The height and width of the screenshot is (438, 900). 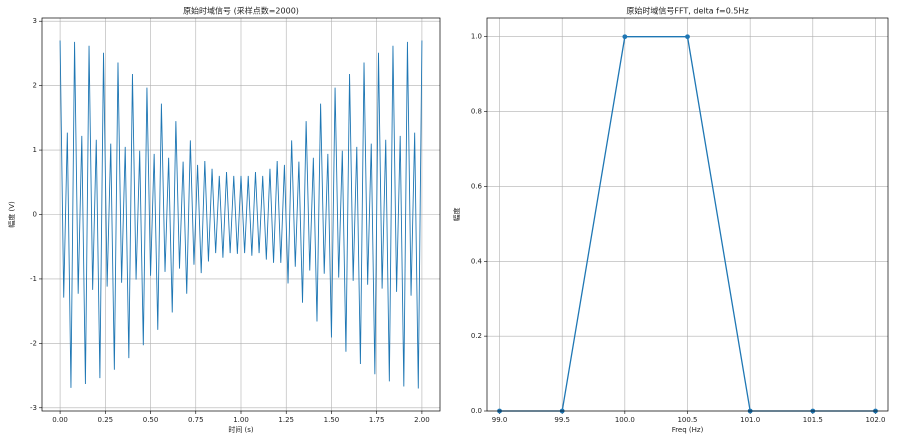 What do you see at coordinates (477, 261) in the screenshot?
I see `y-tick-label: 0.4` at bounding box center [477, 261].